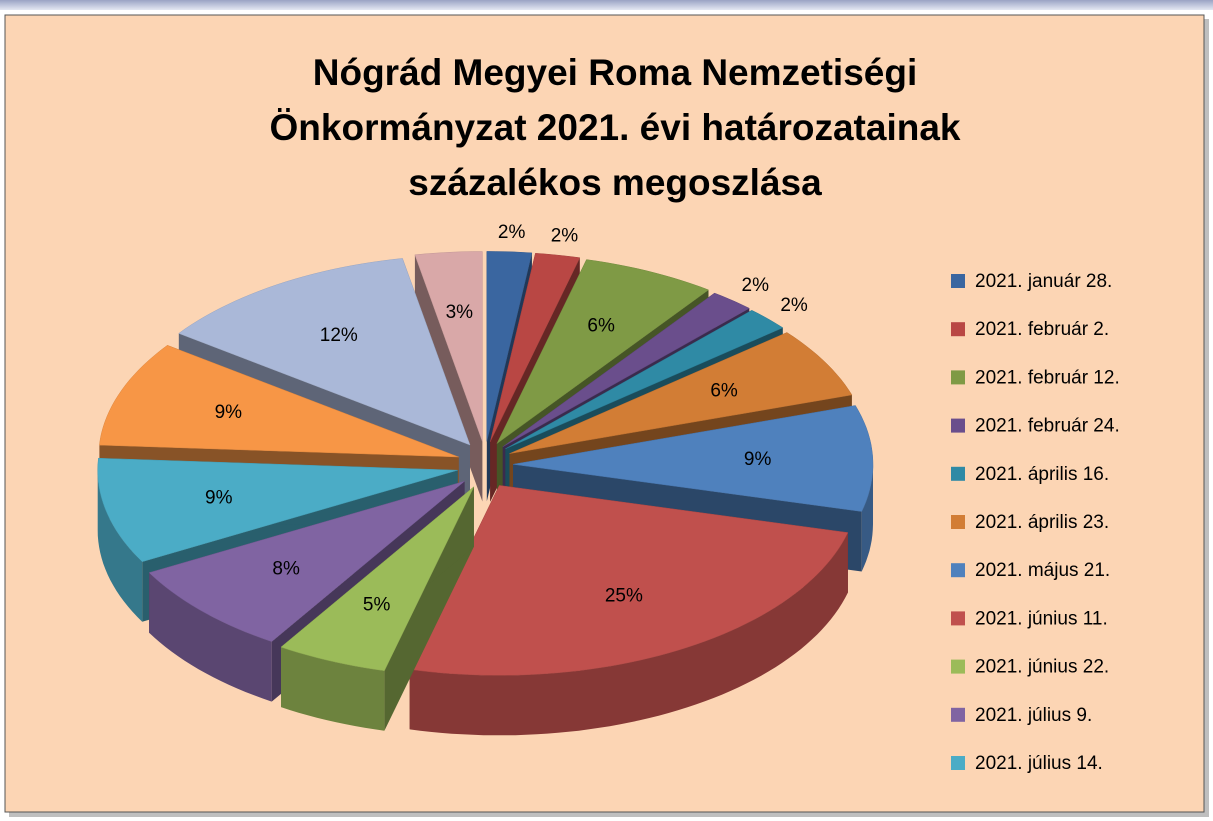  What do you see at coordinates (377, 604) in the screenshot?
I see `data-label: 5%` at bounding box center [377, 604].